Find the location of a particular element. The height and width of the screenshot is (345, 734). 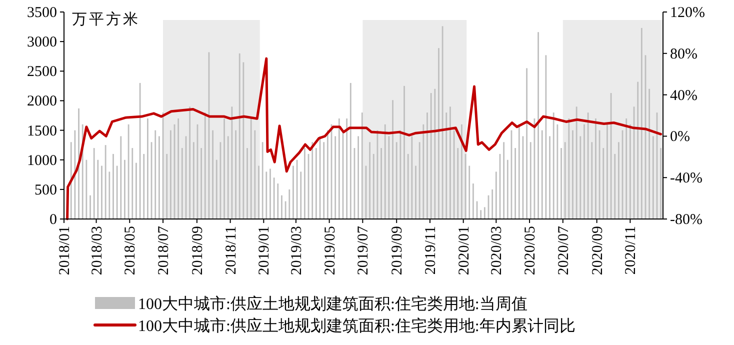

y-tick-label: 0 is located at coordinates (53, 220).